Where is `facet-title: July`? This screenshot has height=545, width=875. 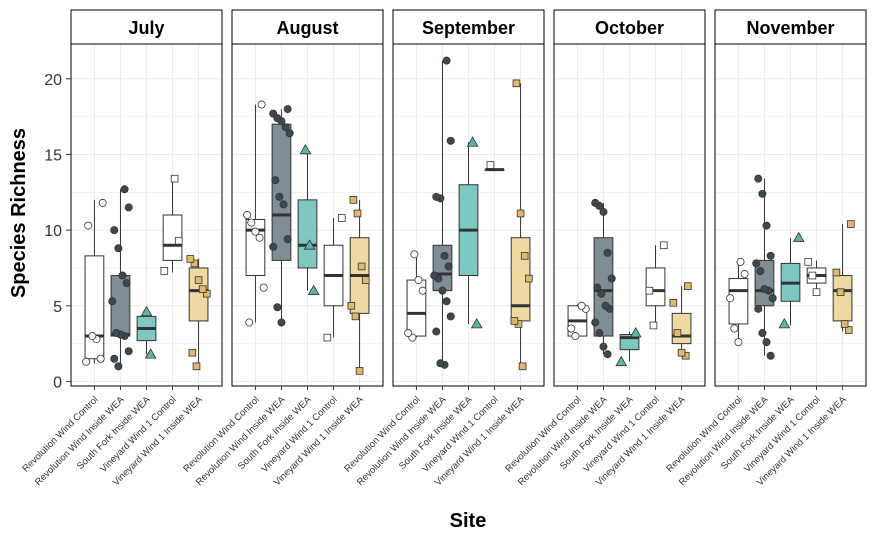 facet-title: July is located at coordinates (146, 28).